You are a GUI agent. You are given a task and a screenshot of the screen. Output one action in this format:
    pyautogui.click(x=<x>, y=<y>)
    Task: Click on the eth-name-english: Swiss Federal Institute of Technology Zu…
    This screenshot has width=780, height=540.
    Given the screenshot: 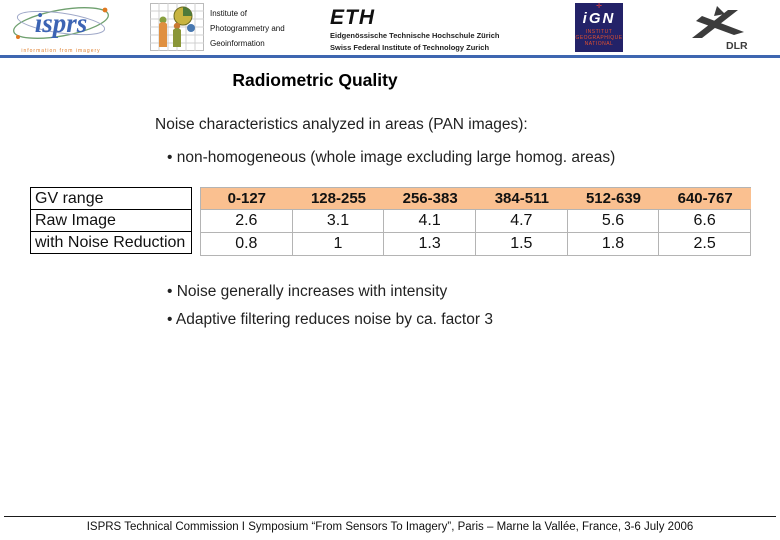 What is the action you would take?
    pyautogui.click(x=410, y=47)
    